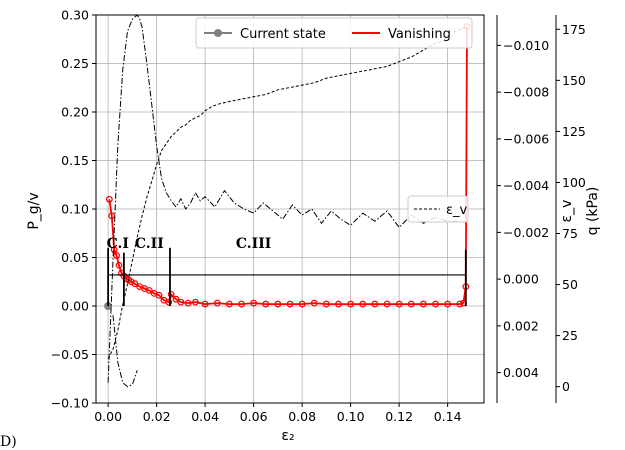  I want to click on tertiary-y-axis: 0 25 50 75 100 125 150 175, so click(570, 209).